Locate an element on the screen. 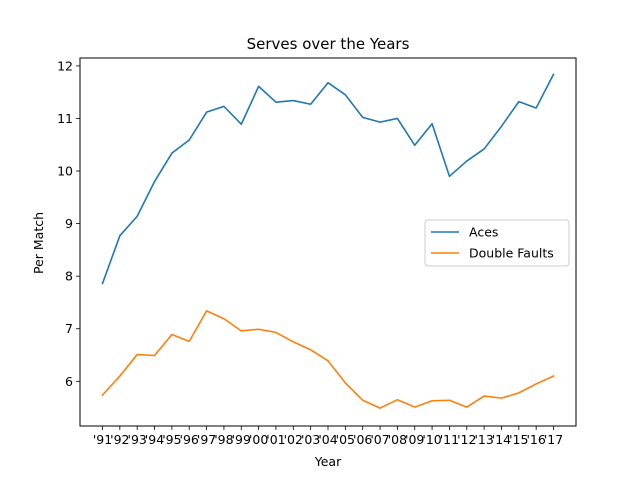 Image resolution: width=640 pixels, height=480 pixels. legend-label-0: Aces is located at coordinates (483, 232).